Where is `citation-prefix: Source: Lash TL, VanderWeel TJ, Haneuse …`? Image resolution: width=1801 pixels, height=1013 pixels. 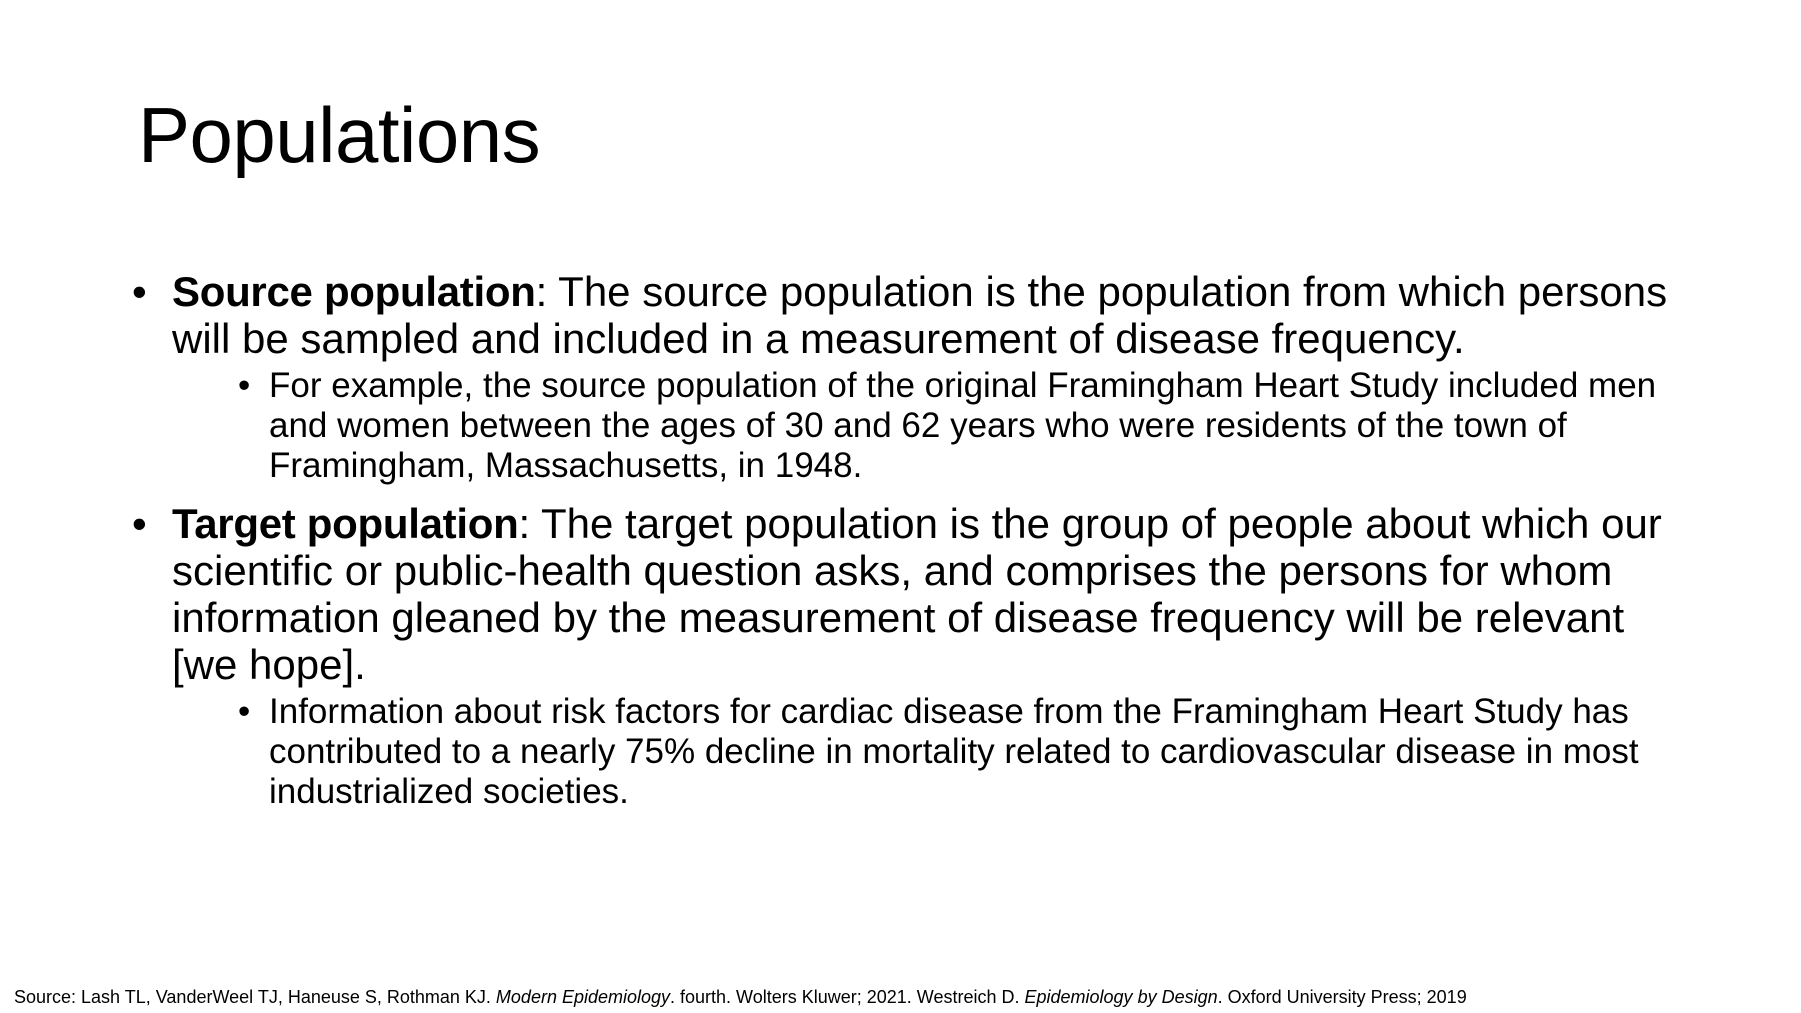
citation-prefix: Source: Lash TL, VanderWeel TJ, Haneuse … is located at coordinates (255, 997).